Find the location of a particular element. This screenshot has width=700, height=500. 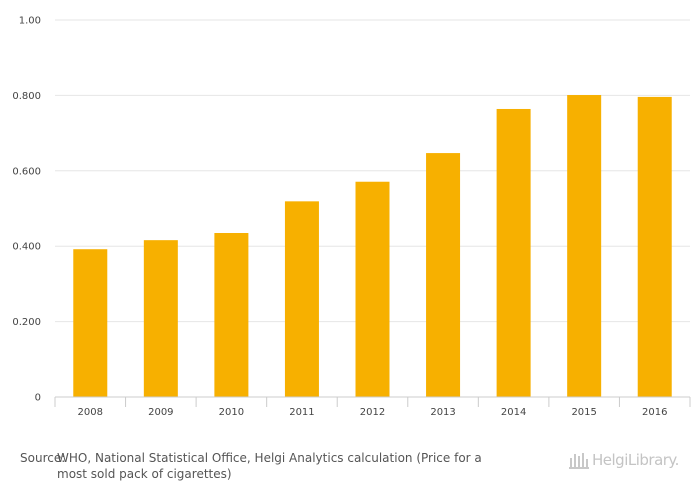

x-tick-label: 2013 is located at coordinates (442, 412).